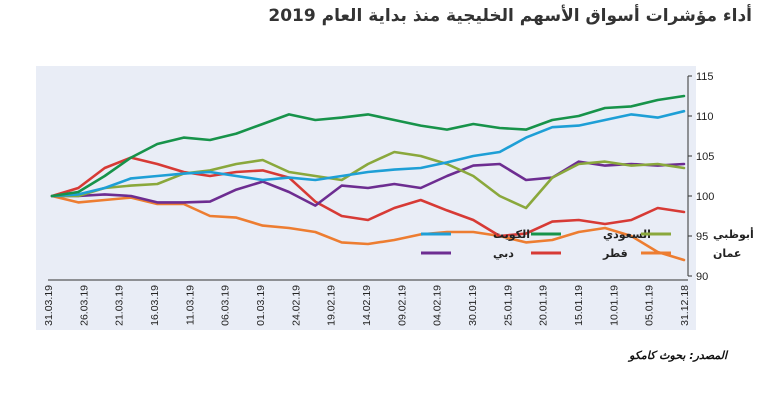 The image size is (770, 411). What do you see at coordinates (155, 305) in the screenshot?
I see `x-tick-label: 16.03.19` at bounding box center [155, 305].